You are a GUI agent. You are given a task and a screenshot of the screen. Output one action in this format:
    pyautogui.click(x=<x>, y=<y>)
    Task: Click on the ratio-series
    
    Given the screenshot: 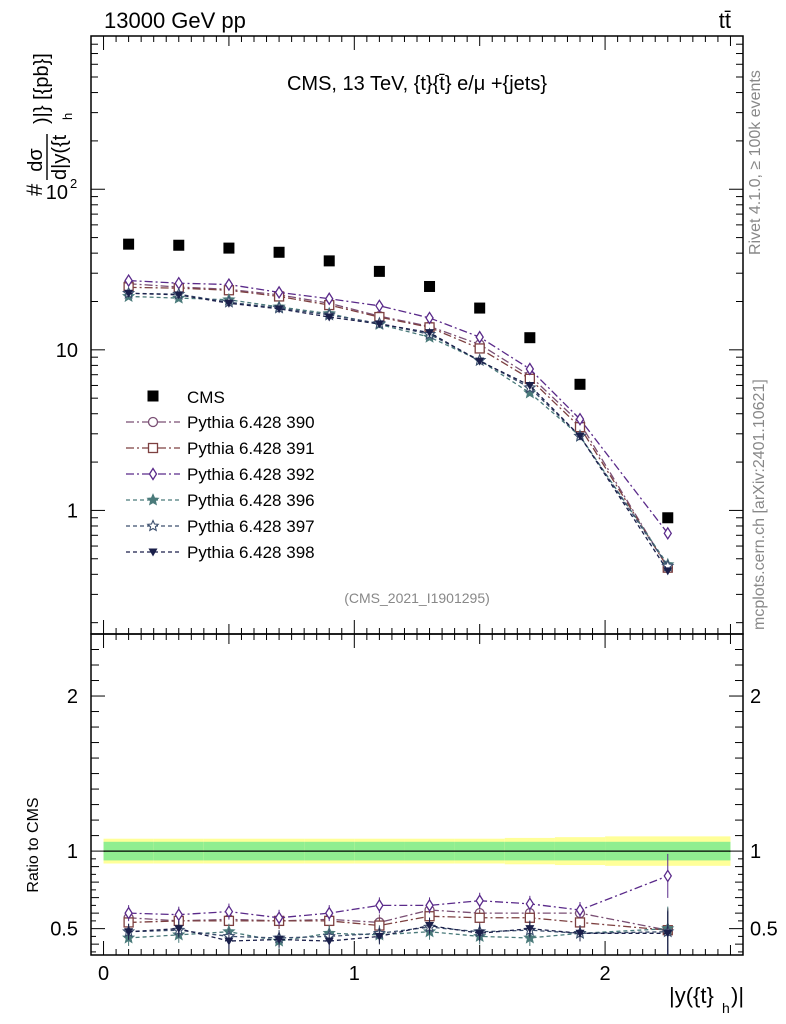 What is the action you would take?
    pyautogui.click(x=398, y=904)
    